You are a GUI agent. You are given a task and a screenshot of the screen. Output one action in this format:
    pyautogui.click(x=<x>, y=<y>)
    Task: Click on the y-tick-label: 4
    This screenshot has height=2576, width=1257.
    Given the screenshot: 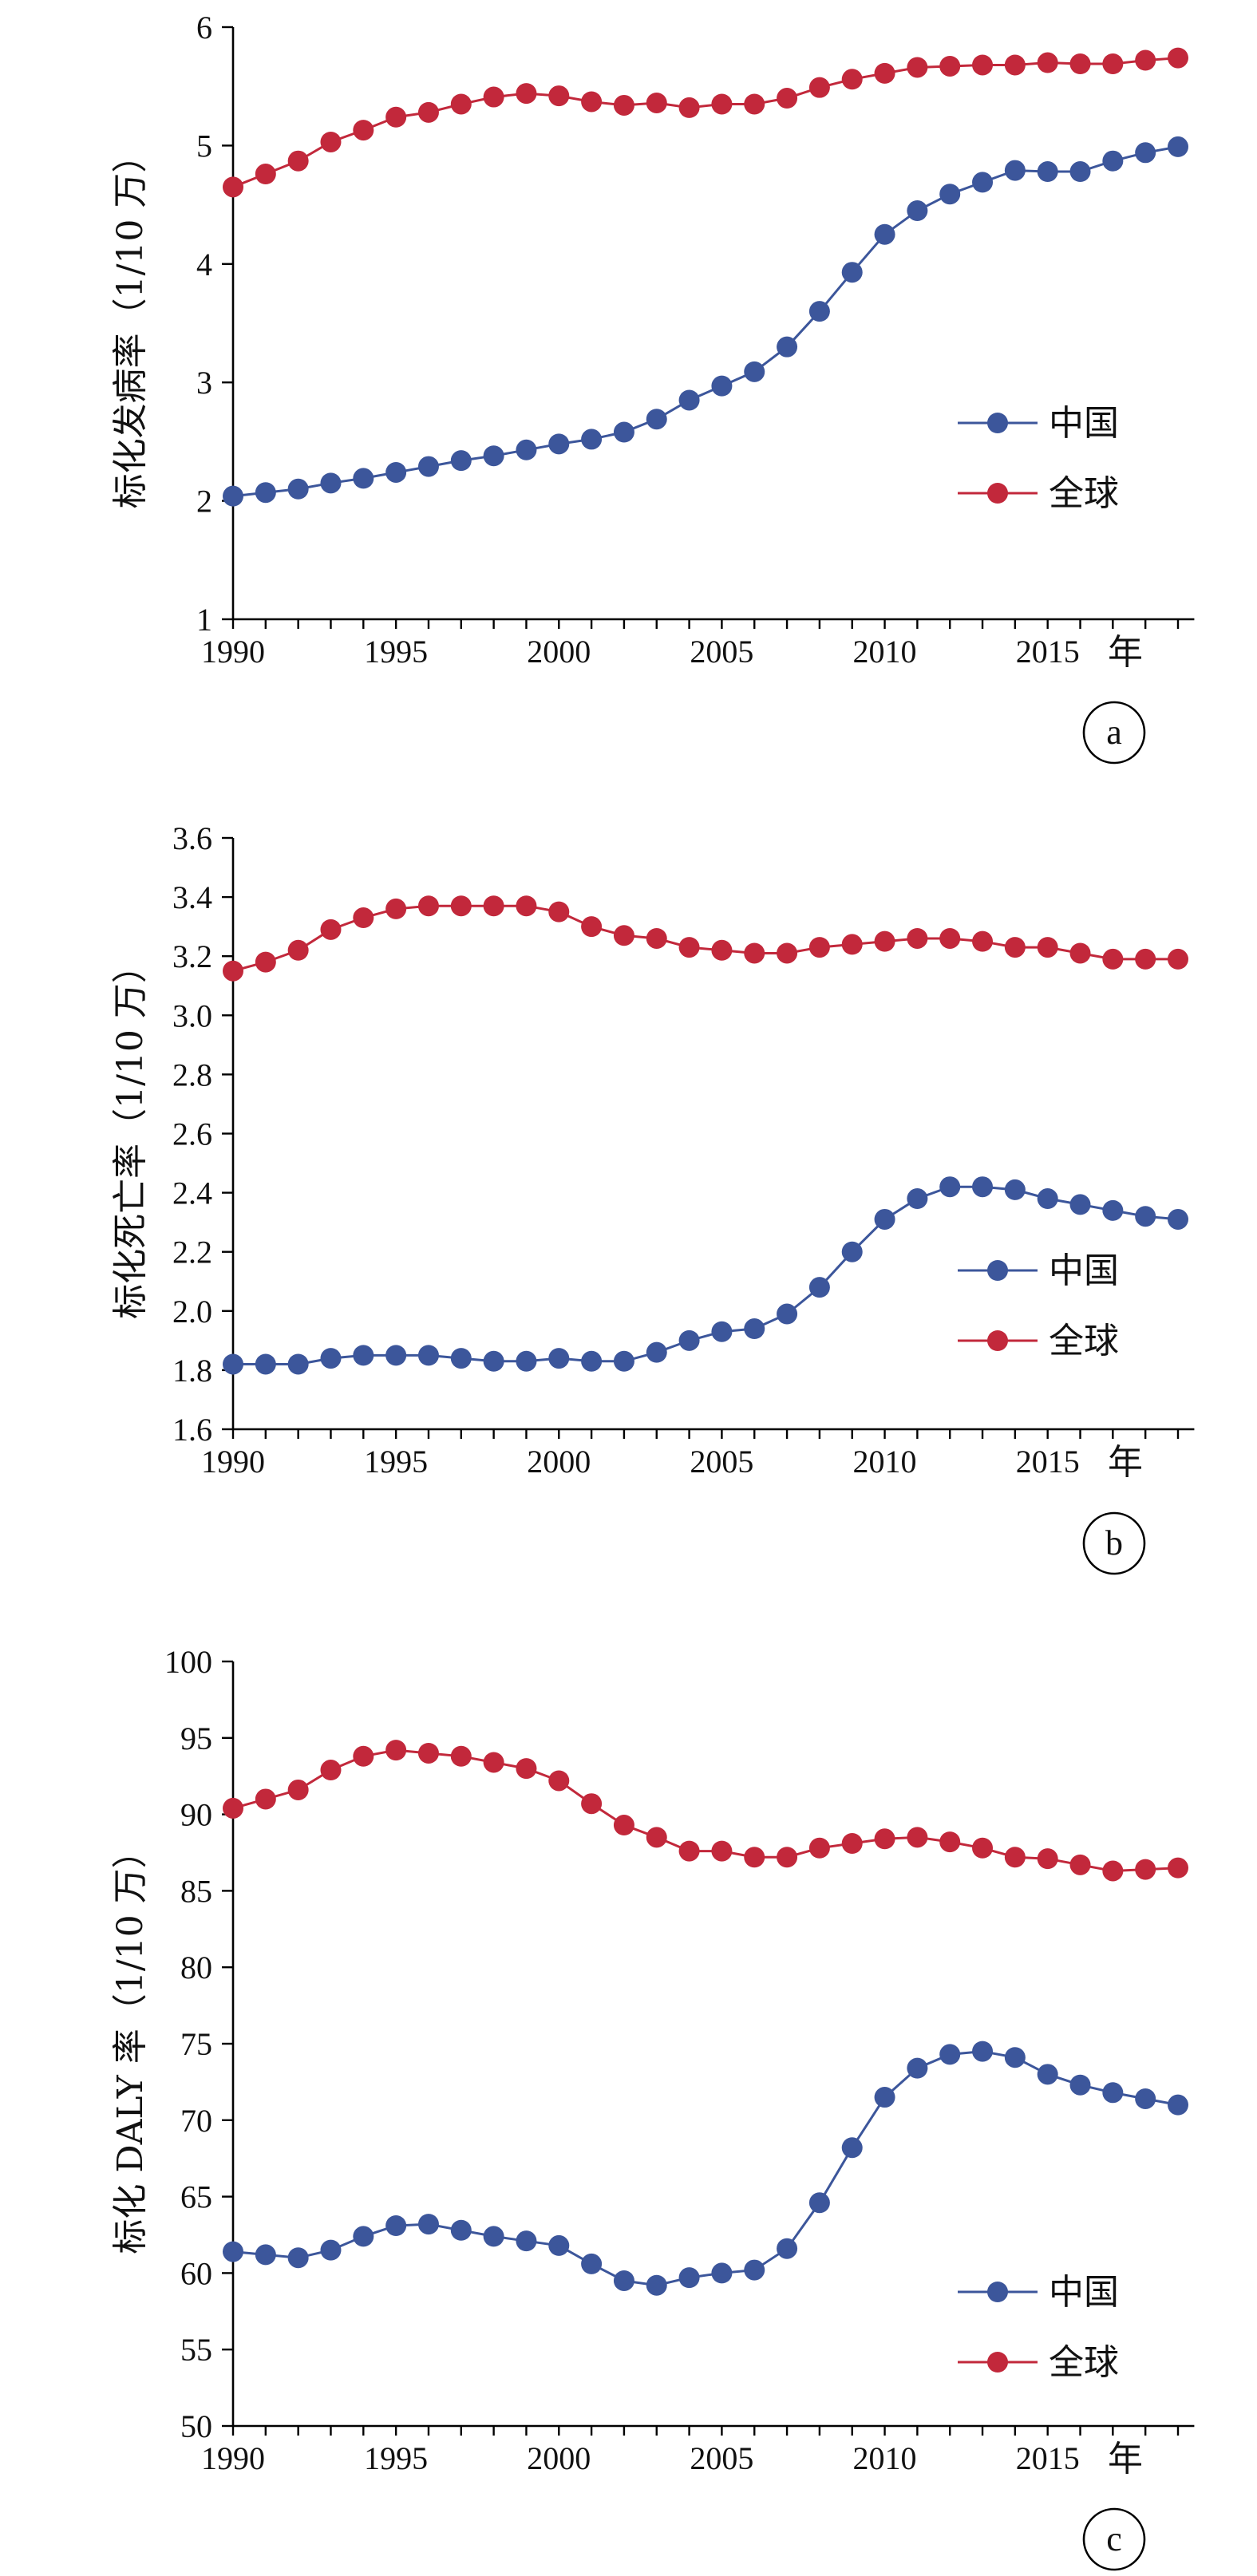 What is the action you would take?
    pyautogui.click(x=204, y=264)
    